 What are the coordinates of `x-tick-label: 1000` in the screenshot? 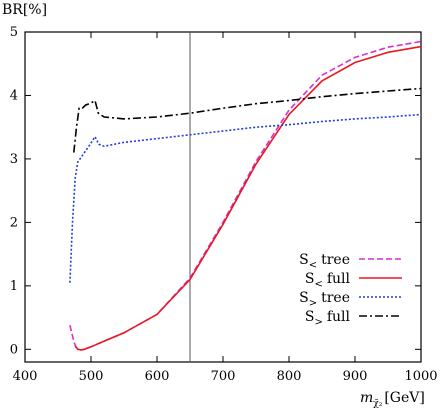 It's located at (420, 376).